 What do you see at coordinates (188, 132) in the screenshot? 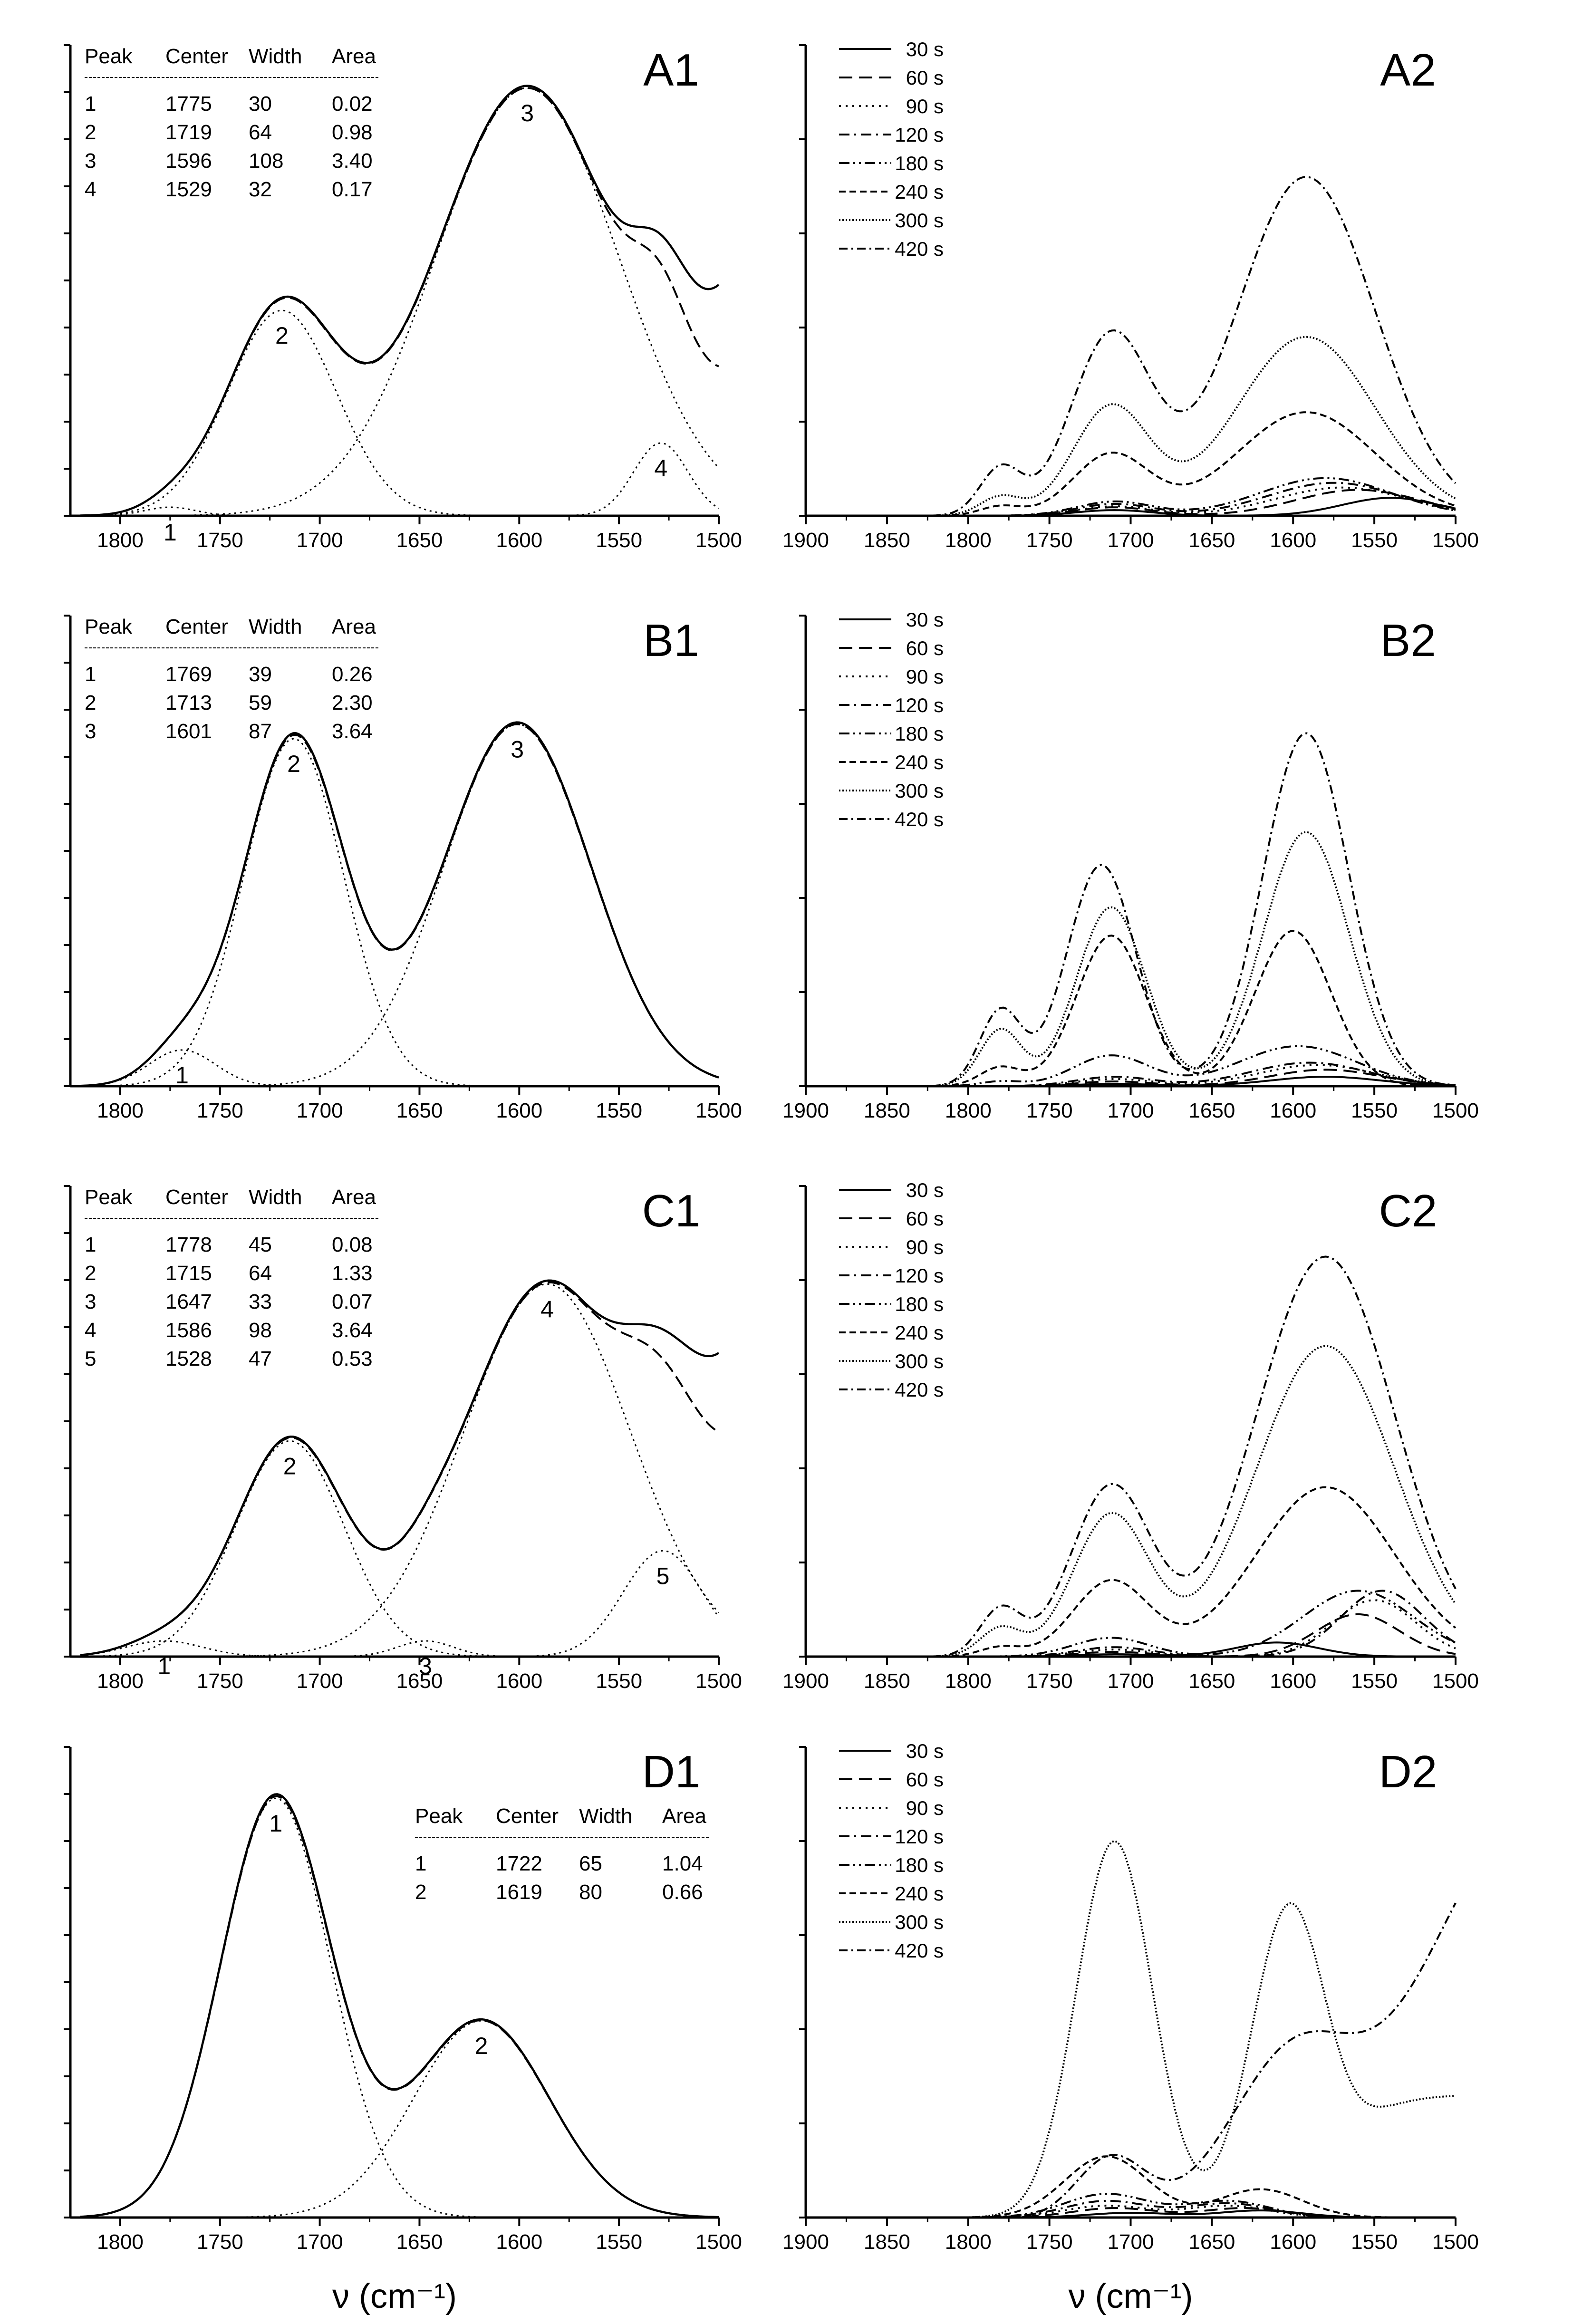
I see `table-cell: 1719` at bounding box center [188, 132].